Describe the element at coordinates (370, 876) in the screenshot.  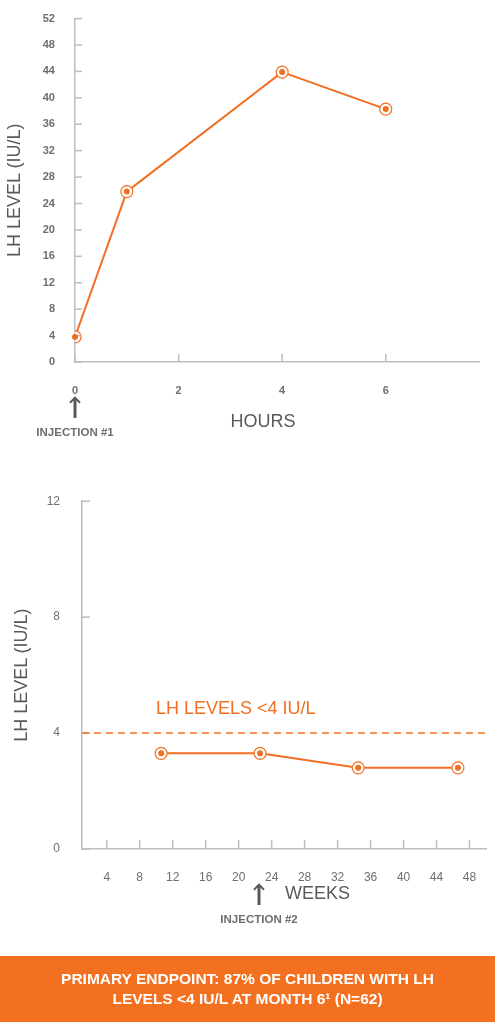
I see `x-tick-label: 36` at that location.